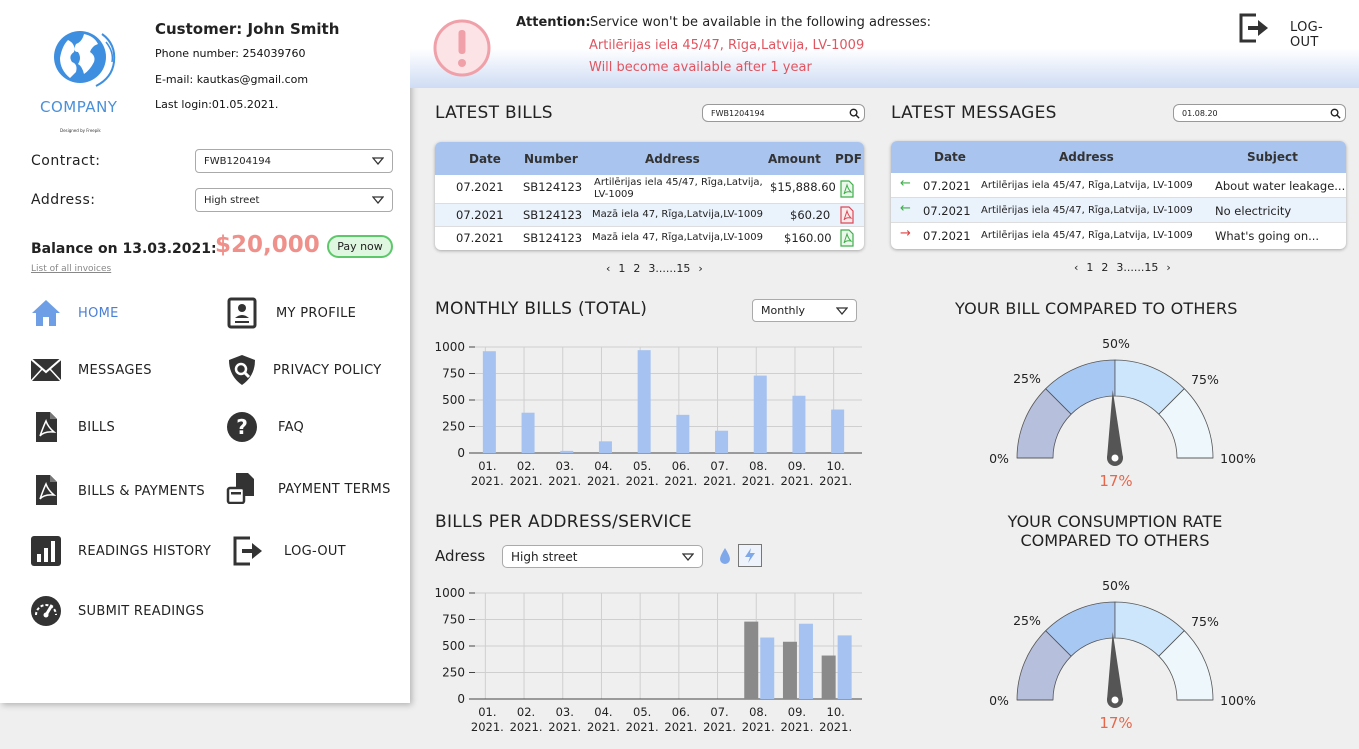 This screenshot has width=1359, height=749. Describe the element at coordinates (836, 466) in the screenshot. I see `x-tick-label: 10.` at that location.